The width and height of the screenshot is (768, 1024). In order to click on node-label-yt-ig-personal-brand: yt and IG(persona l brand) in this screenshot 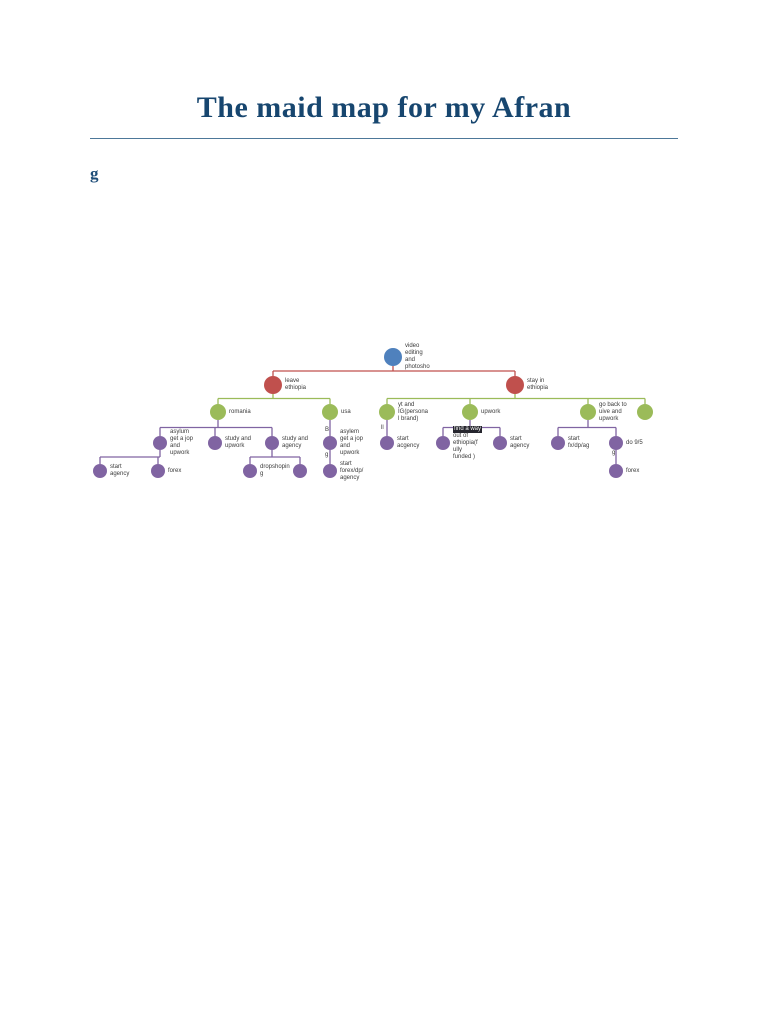, I will do `click(413, 411)`.